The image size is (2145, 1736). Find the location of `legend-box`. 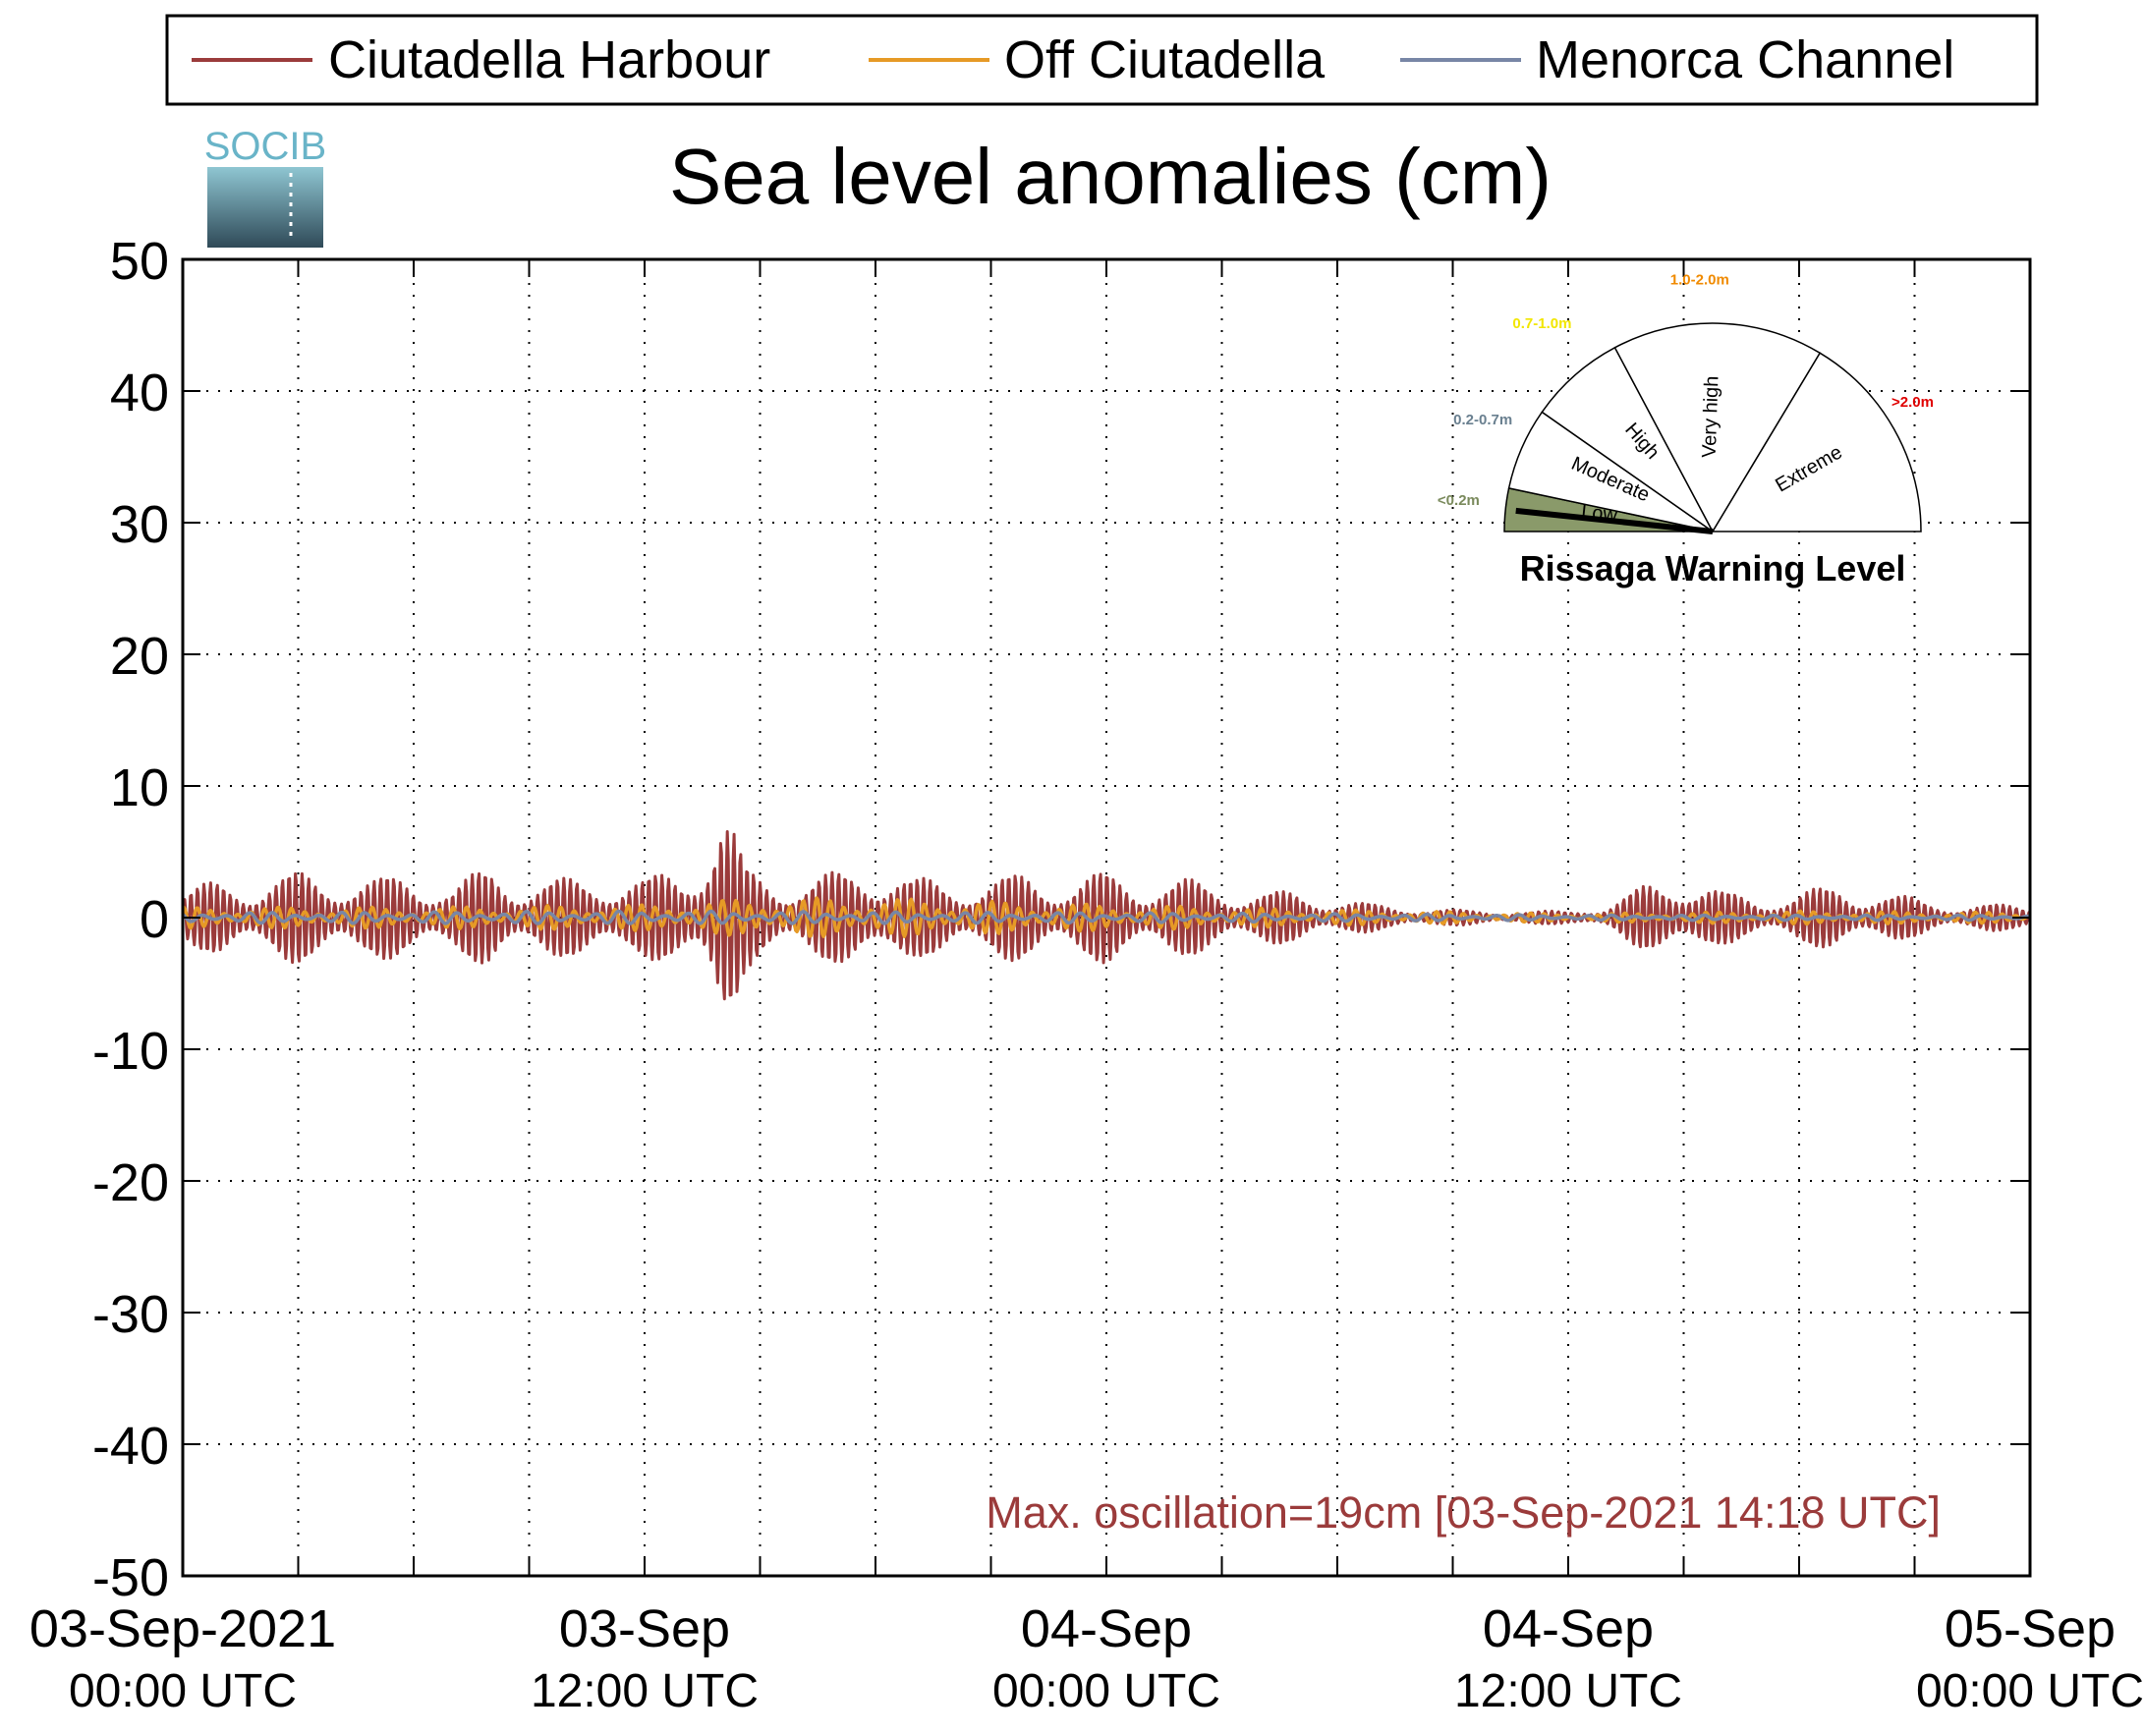

legend-box is located at coordinates (1102, 60).